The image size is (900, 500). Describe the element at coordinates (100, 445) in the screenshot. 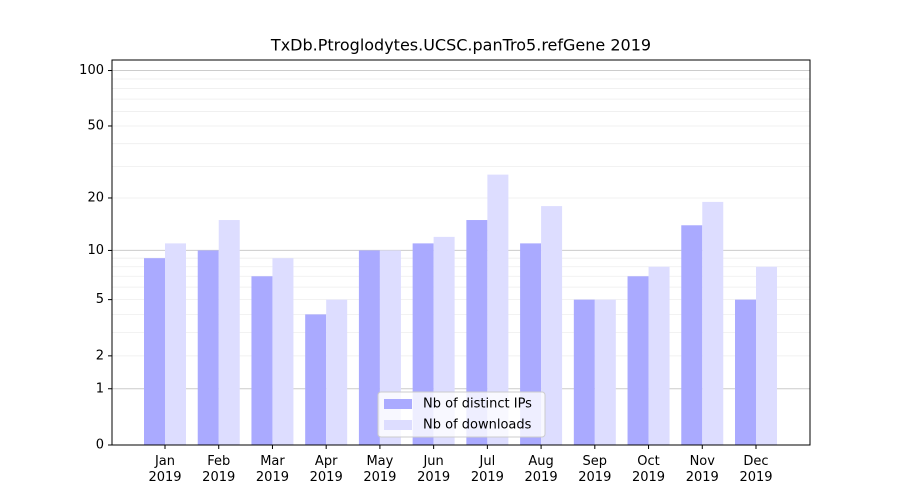

I see `y-tick-label: 0` at that location.